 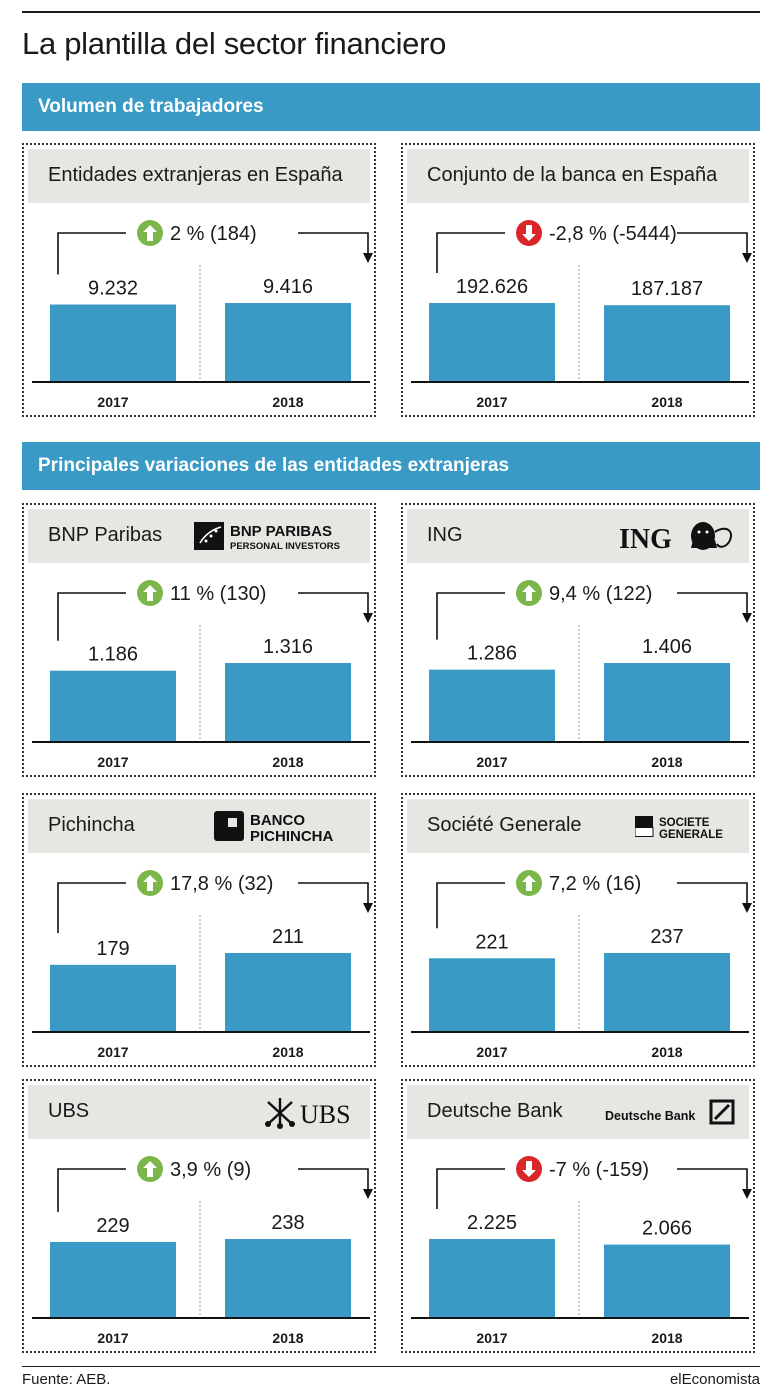 I want to click on panel-title: Pichincha, so click(x=91, y=825).